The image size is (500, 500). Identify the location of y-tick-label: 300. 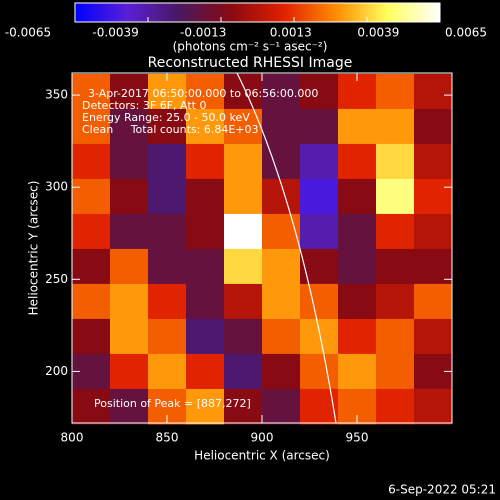
(56, 187).